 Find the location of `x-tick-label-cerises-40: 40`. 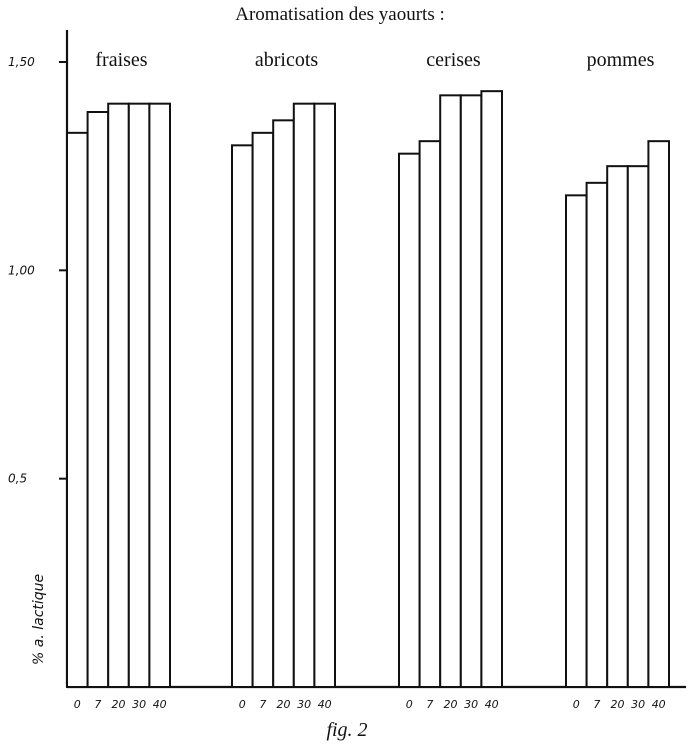

x-tick-label-cerises-40: 40 is located at coordinates (492, 704).